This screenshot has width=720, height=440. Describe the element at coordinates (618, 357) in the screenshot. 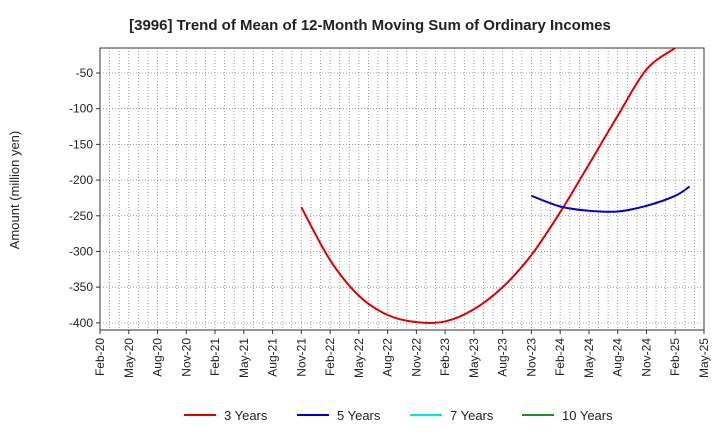

I see `x-tick-label: Aug-24` at that location.